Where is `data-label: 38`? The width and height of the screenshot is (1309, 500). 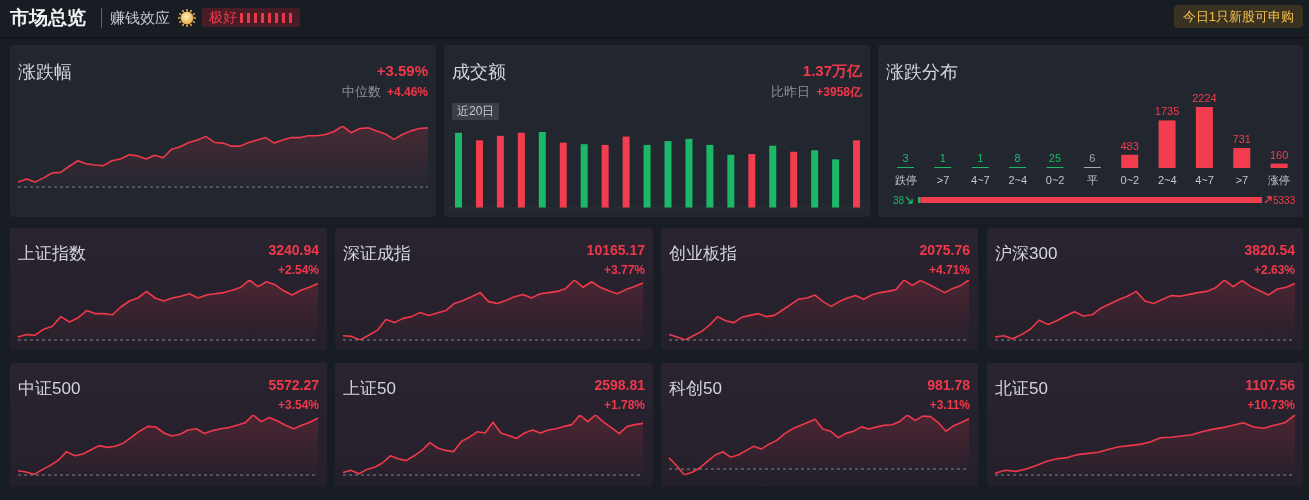
data-label: 38 is located at coordinates (898, 200).